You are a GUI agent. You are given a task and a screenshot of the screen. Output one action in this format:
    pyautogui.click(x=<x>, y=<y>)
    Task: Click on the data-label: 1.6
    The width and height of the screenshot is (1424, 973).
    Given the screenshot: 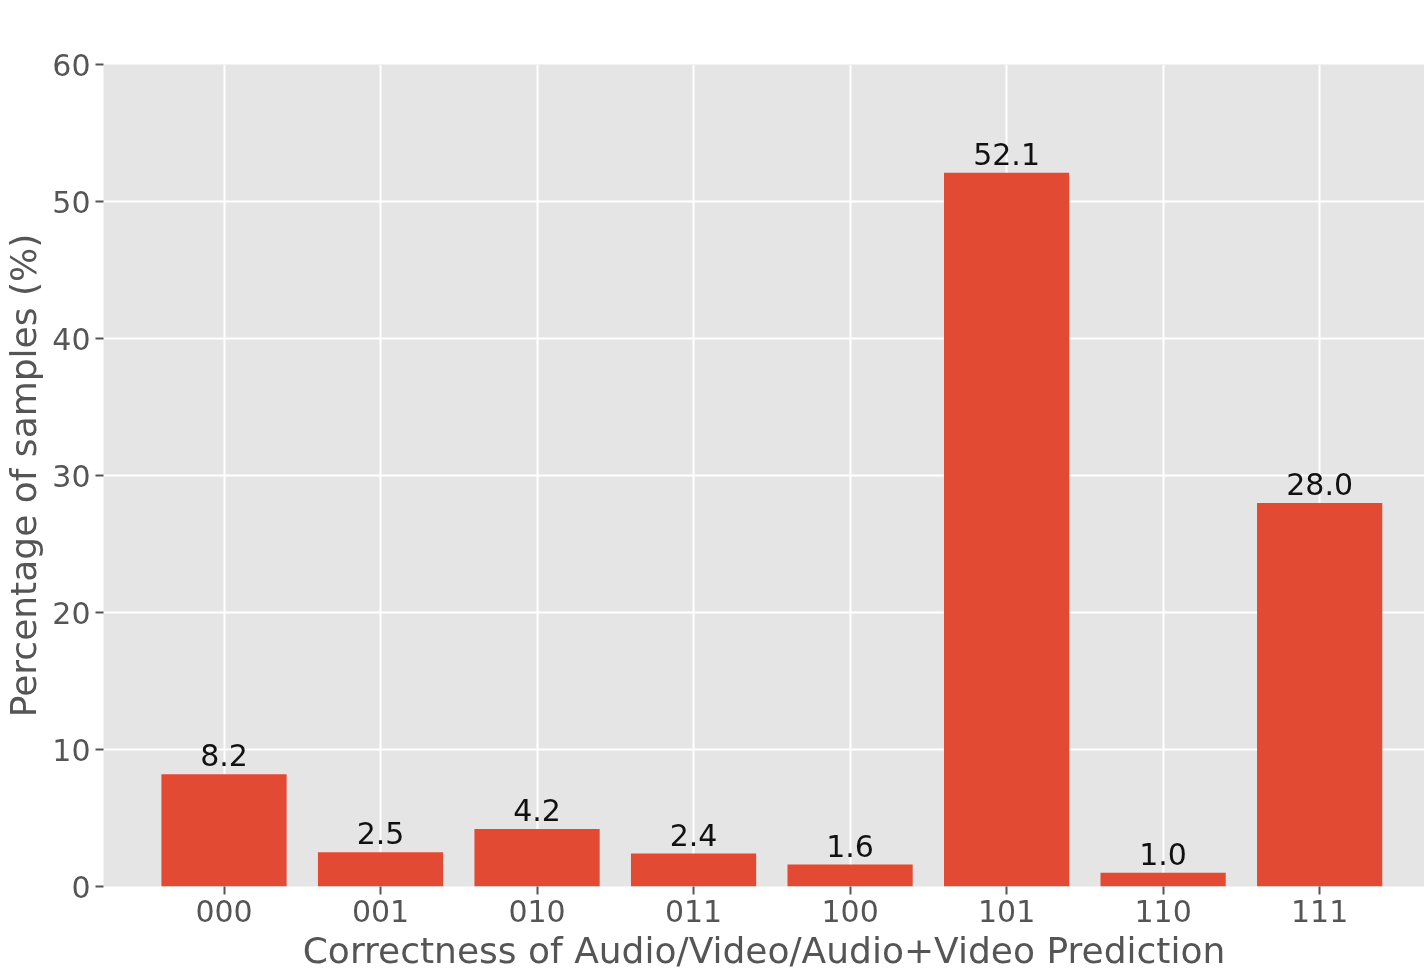 What is the action you would take?
    pyautogui.click(x=850, y=846)
    